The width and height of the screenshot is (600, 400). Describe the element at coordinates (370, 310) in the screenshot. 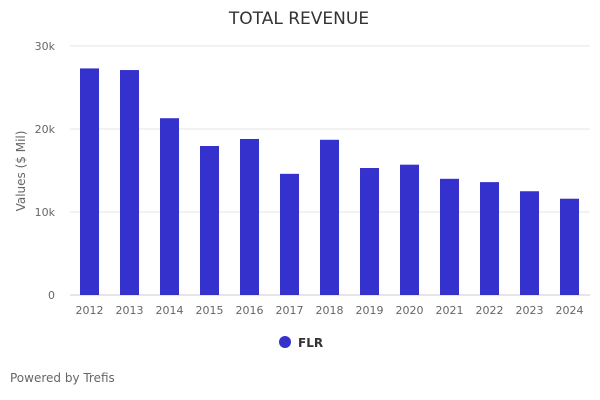

I see `x-tick-label: 2019` at that location.